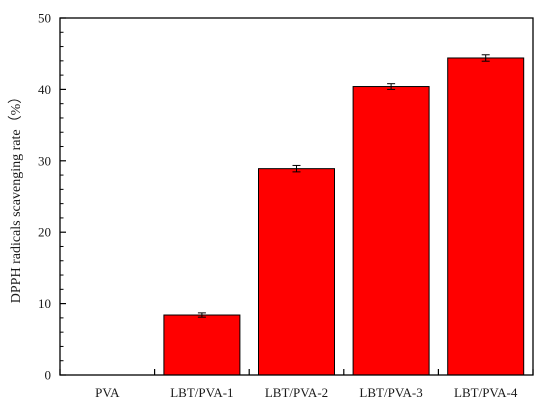 The width and height of the screenshot is (550, 406). I want to click on y-axis-title: DPPH radicals scavenging rate（%）, so click(16, 196).